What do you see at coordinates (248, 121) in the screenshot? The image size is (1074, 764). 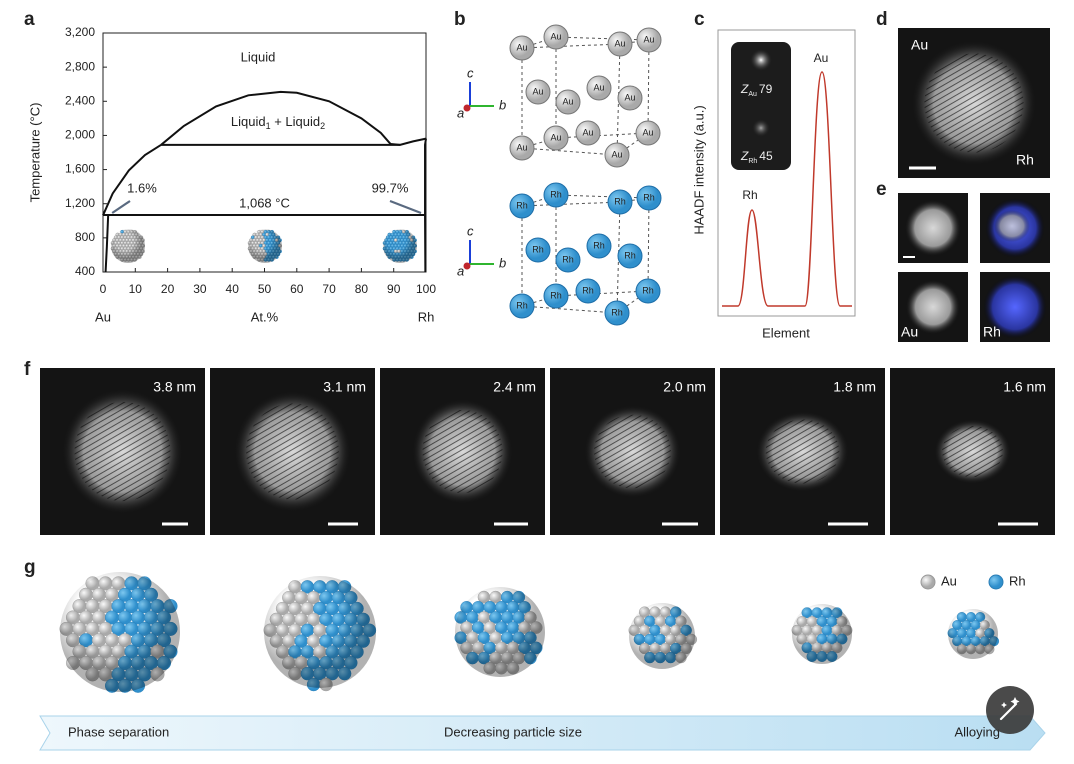 I see `text-part: Liquid` at bounding box center [248, 121].